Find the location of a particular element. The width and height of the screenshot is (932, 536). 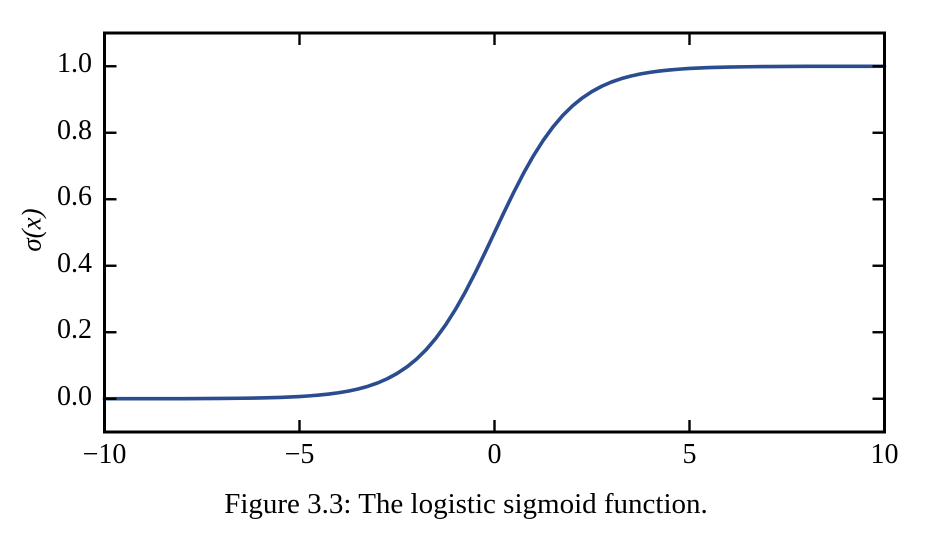

y-tick-label: 0.2 is located at coordinates (74, 330).